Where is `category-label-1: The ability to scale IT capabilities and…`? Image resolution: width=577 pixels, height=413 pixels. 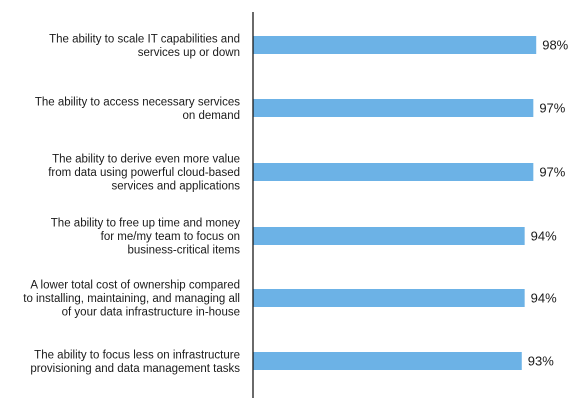
category-label-1: The ability to scale IT capabilities and… is located at coordinates (144, 46).